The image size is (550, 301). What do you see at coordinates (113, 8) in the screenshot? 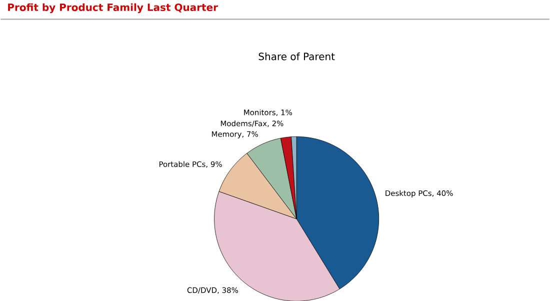
I see `chart-title: Profit by Product Family Last Quarter` at bounding box center [113, 8].